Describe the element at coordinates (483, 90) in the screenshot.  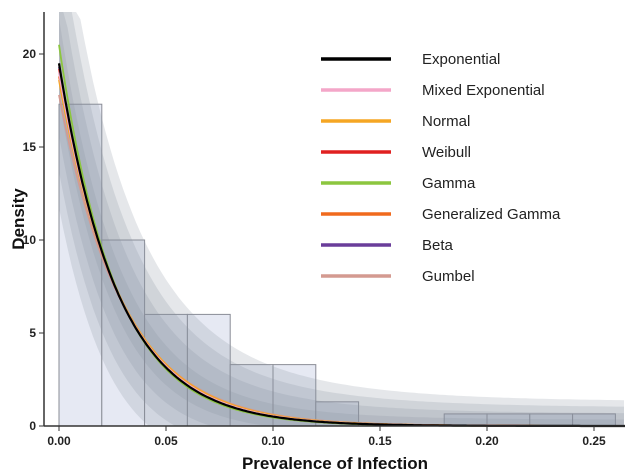
I see `legend-label-mixed-exponential: Mixed Exponential` at that location.